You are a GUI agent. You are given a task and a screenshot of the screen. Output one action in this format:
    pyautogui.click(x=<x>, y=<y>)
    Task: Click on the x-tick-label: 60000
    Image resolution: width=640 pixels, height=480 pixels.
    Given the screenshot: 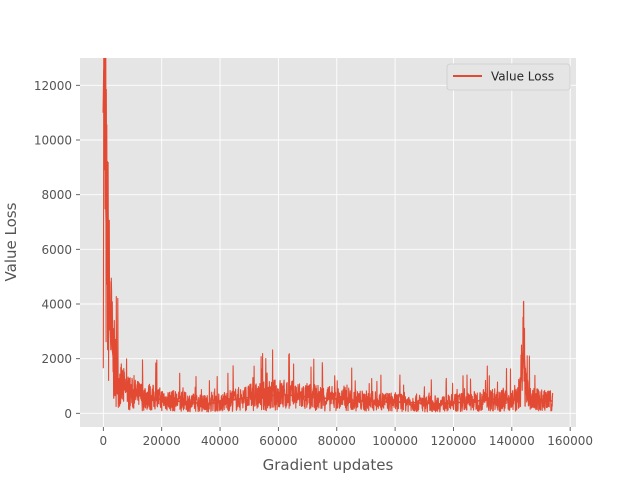 What is the action you would take?
    pyautogui.click(x=278, y=441)
    